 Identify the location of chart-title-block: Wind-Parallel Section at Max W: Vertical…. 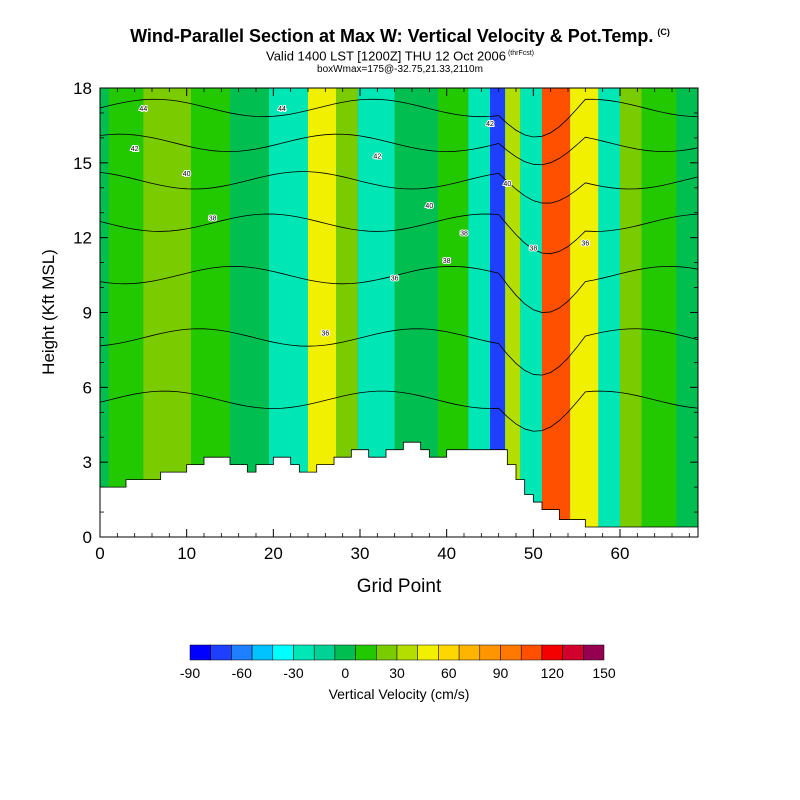
(400, 49).